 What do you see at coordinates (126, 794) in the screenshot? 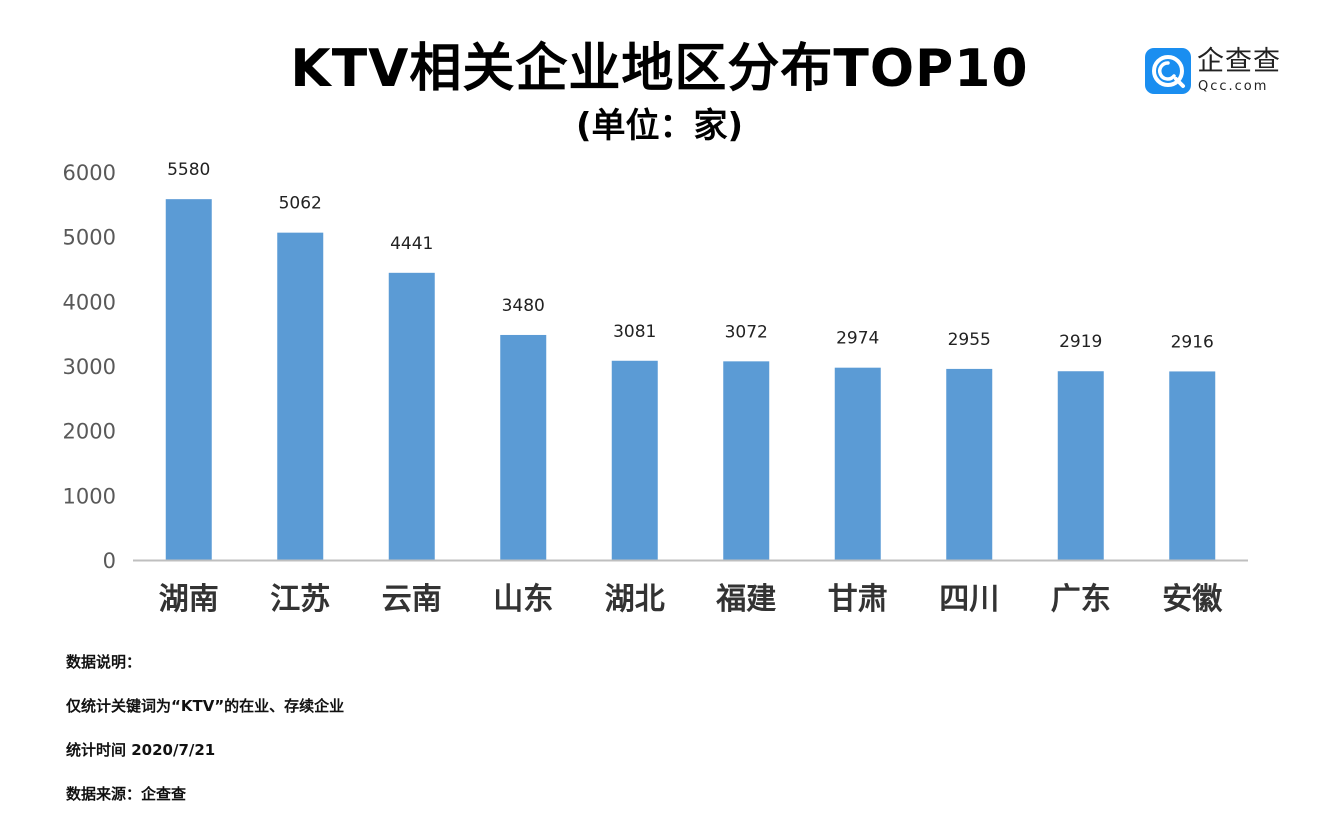
I see `note-source: 数据来源：企查查` at bounding box center [126, 794].